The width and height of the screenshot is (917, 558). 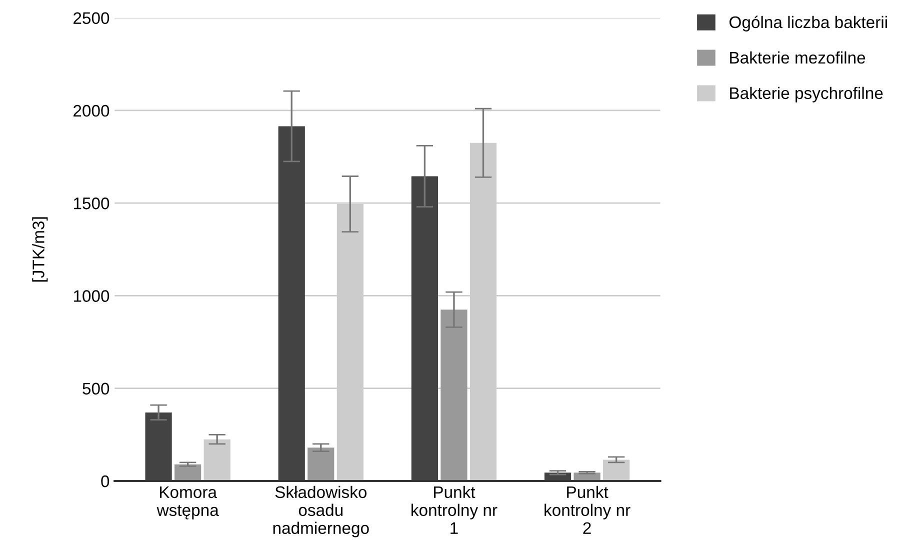 What do you see at coordinates (92, 18) in the screenshot?
I see `y-tick-label: 2500` at bounding box center [92, 18].